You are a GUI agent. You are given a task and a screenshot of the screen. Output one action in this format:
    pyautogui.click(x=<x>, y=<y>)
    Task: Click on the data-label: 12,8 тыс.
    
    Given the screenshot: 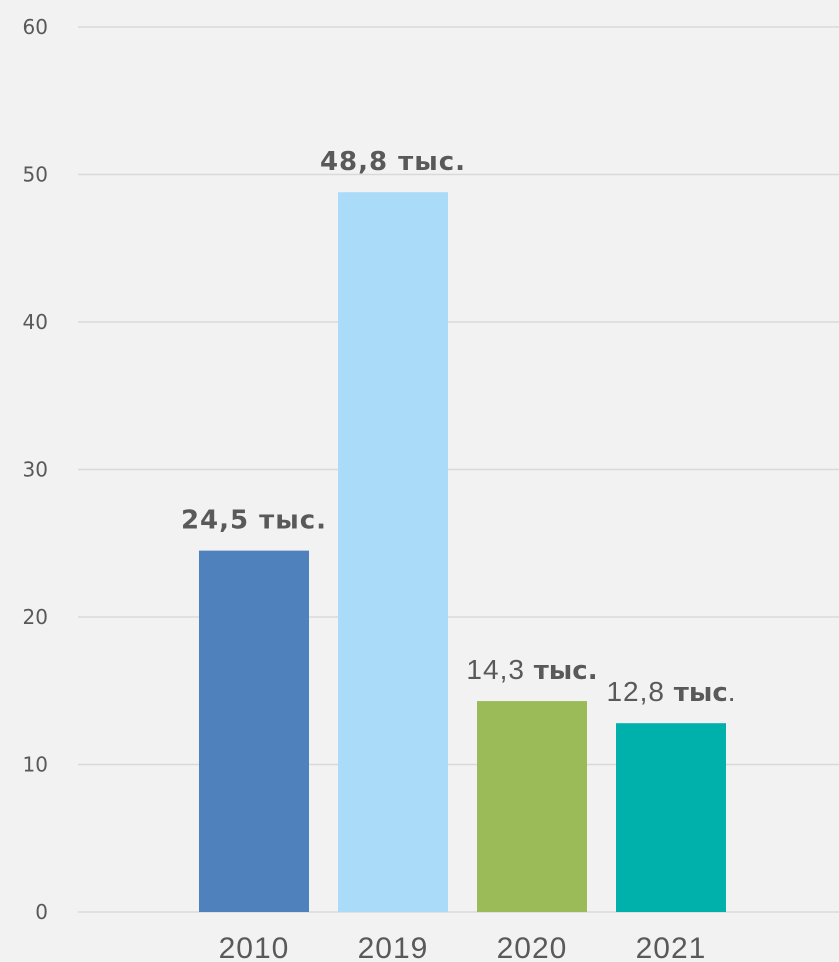 What is the action you would take?
    pyautogui.click(x=670, y=692)
    